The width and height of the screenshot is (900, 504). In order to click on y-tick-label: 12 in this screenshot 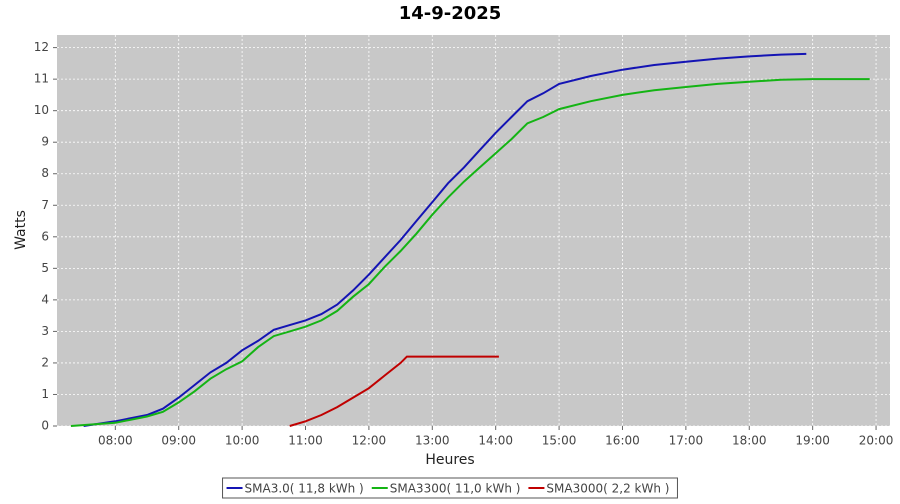, I will do `click(41, 47)`.